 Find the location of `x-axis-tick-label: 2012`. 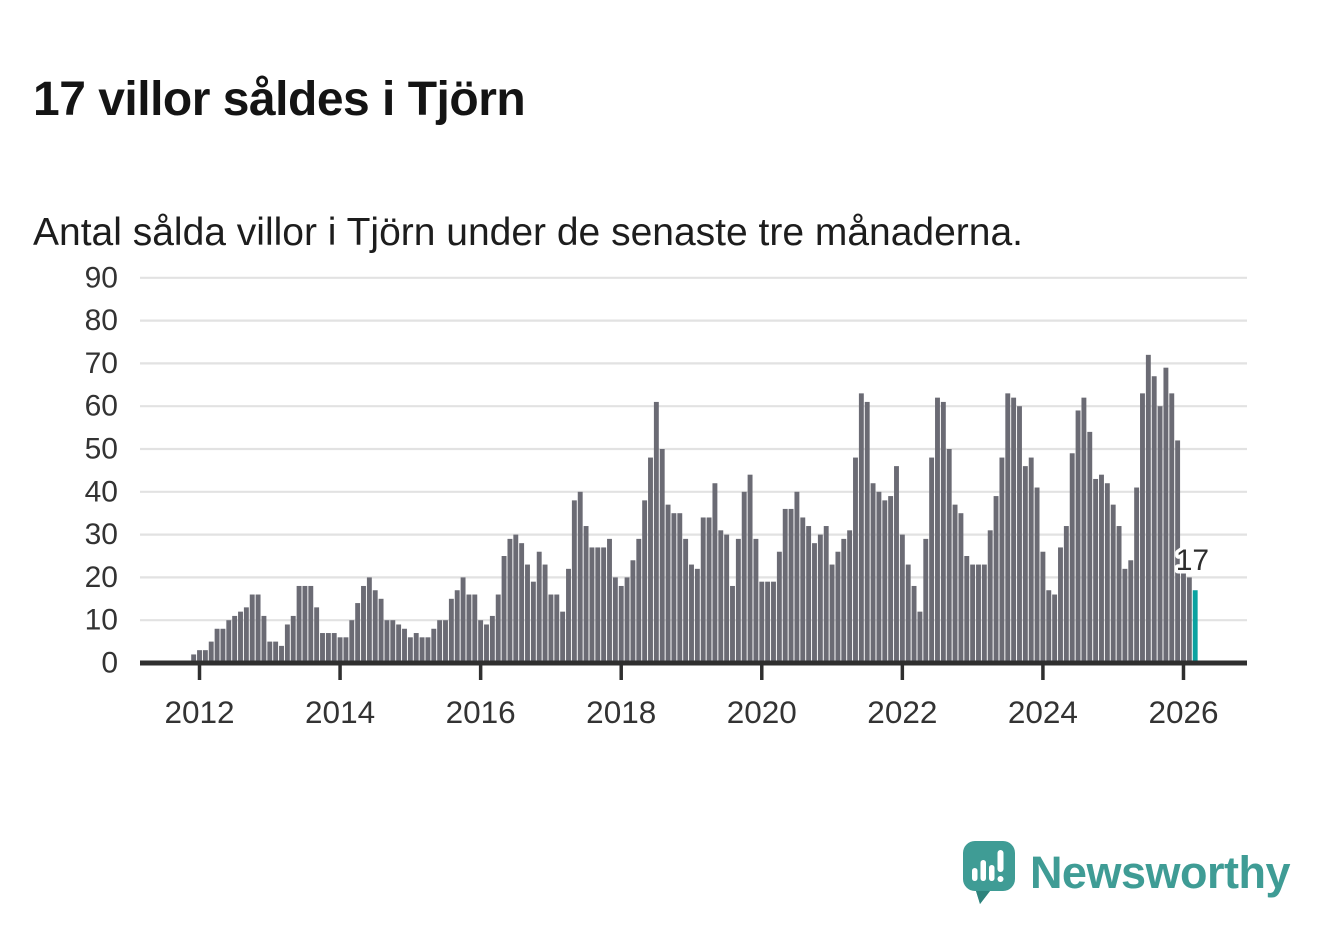

x-axis-tick-label: 2012 is located at coordinates (199, 712).